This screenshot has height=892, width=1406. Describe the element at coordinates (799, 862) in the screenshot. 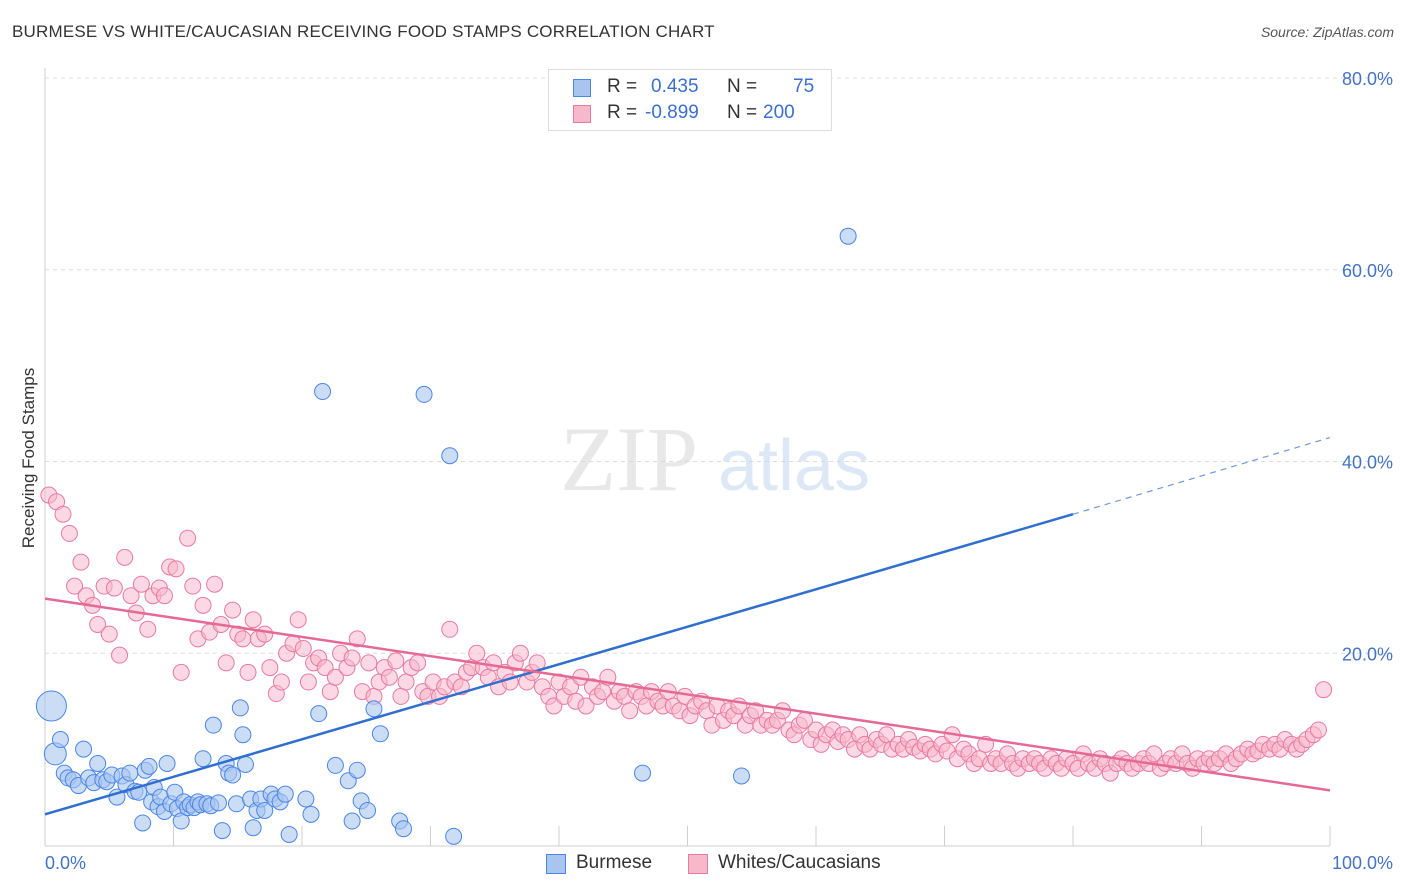

I see `whites-legend-label: Whites/Caucasians` at that location.